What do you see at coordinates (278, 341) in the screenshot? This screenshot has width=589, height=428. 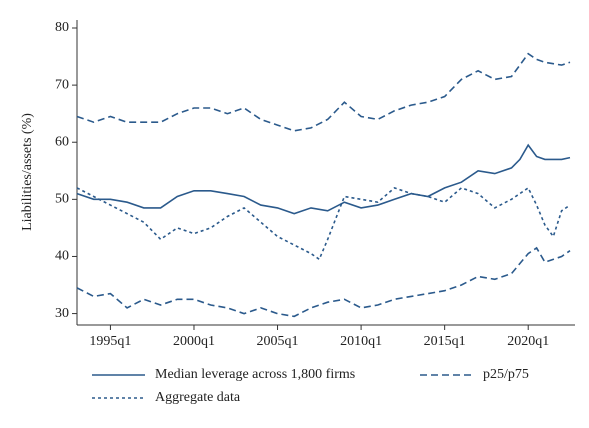 I see `x-tick-label: 2005q1` at bounding box center [278, 341].